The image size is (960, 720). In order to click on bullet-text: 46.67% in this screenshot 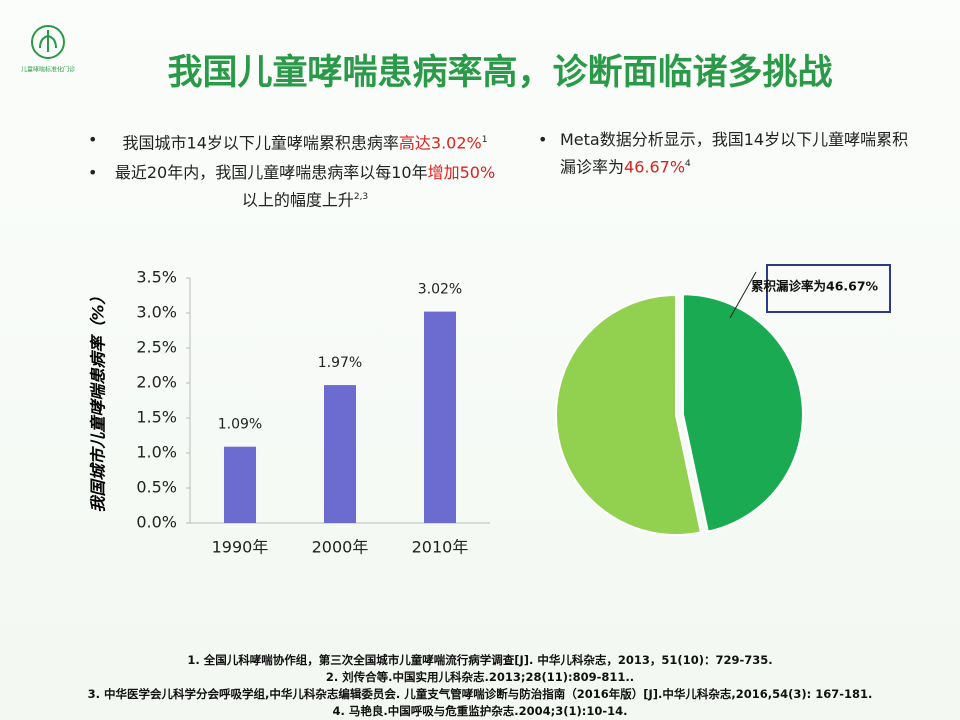, I will do `click(655, 167)`.